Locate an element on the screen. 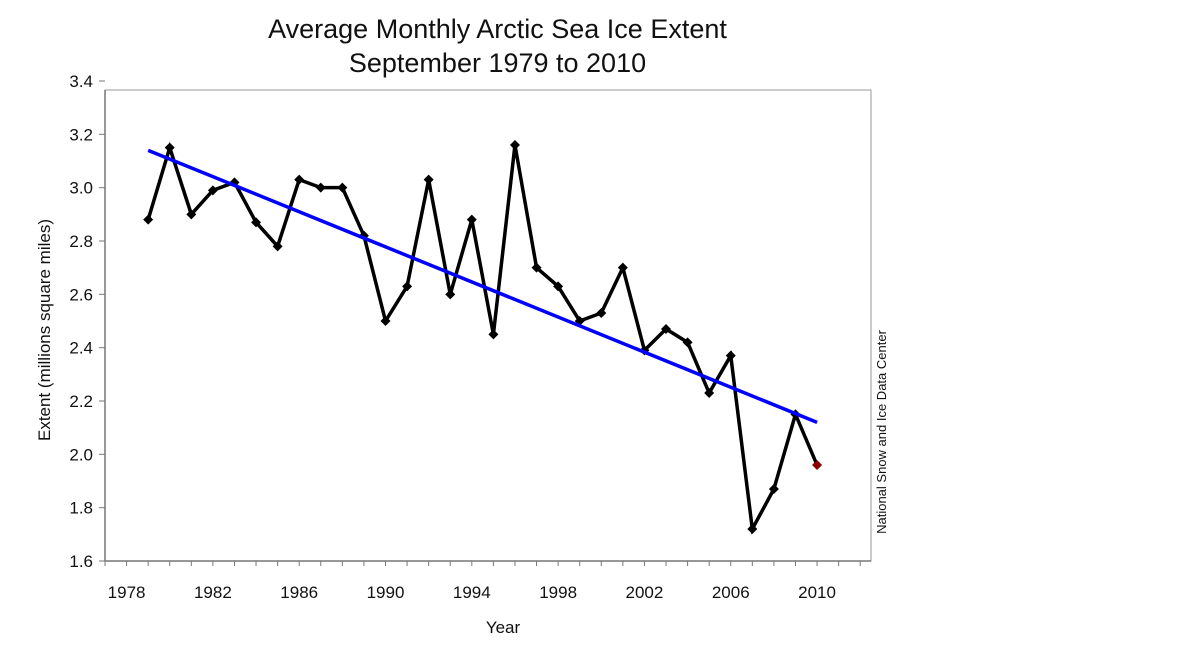  chart-subtitle: September 1979 to 2010 is located at coordinates (497, 63).